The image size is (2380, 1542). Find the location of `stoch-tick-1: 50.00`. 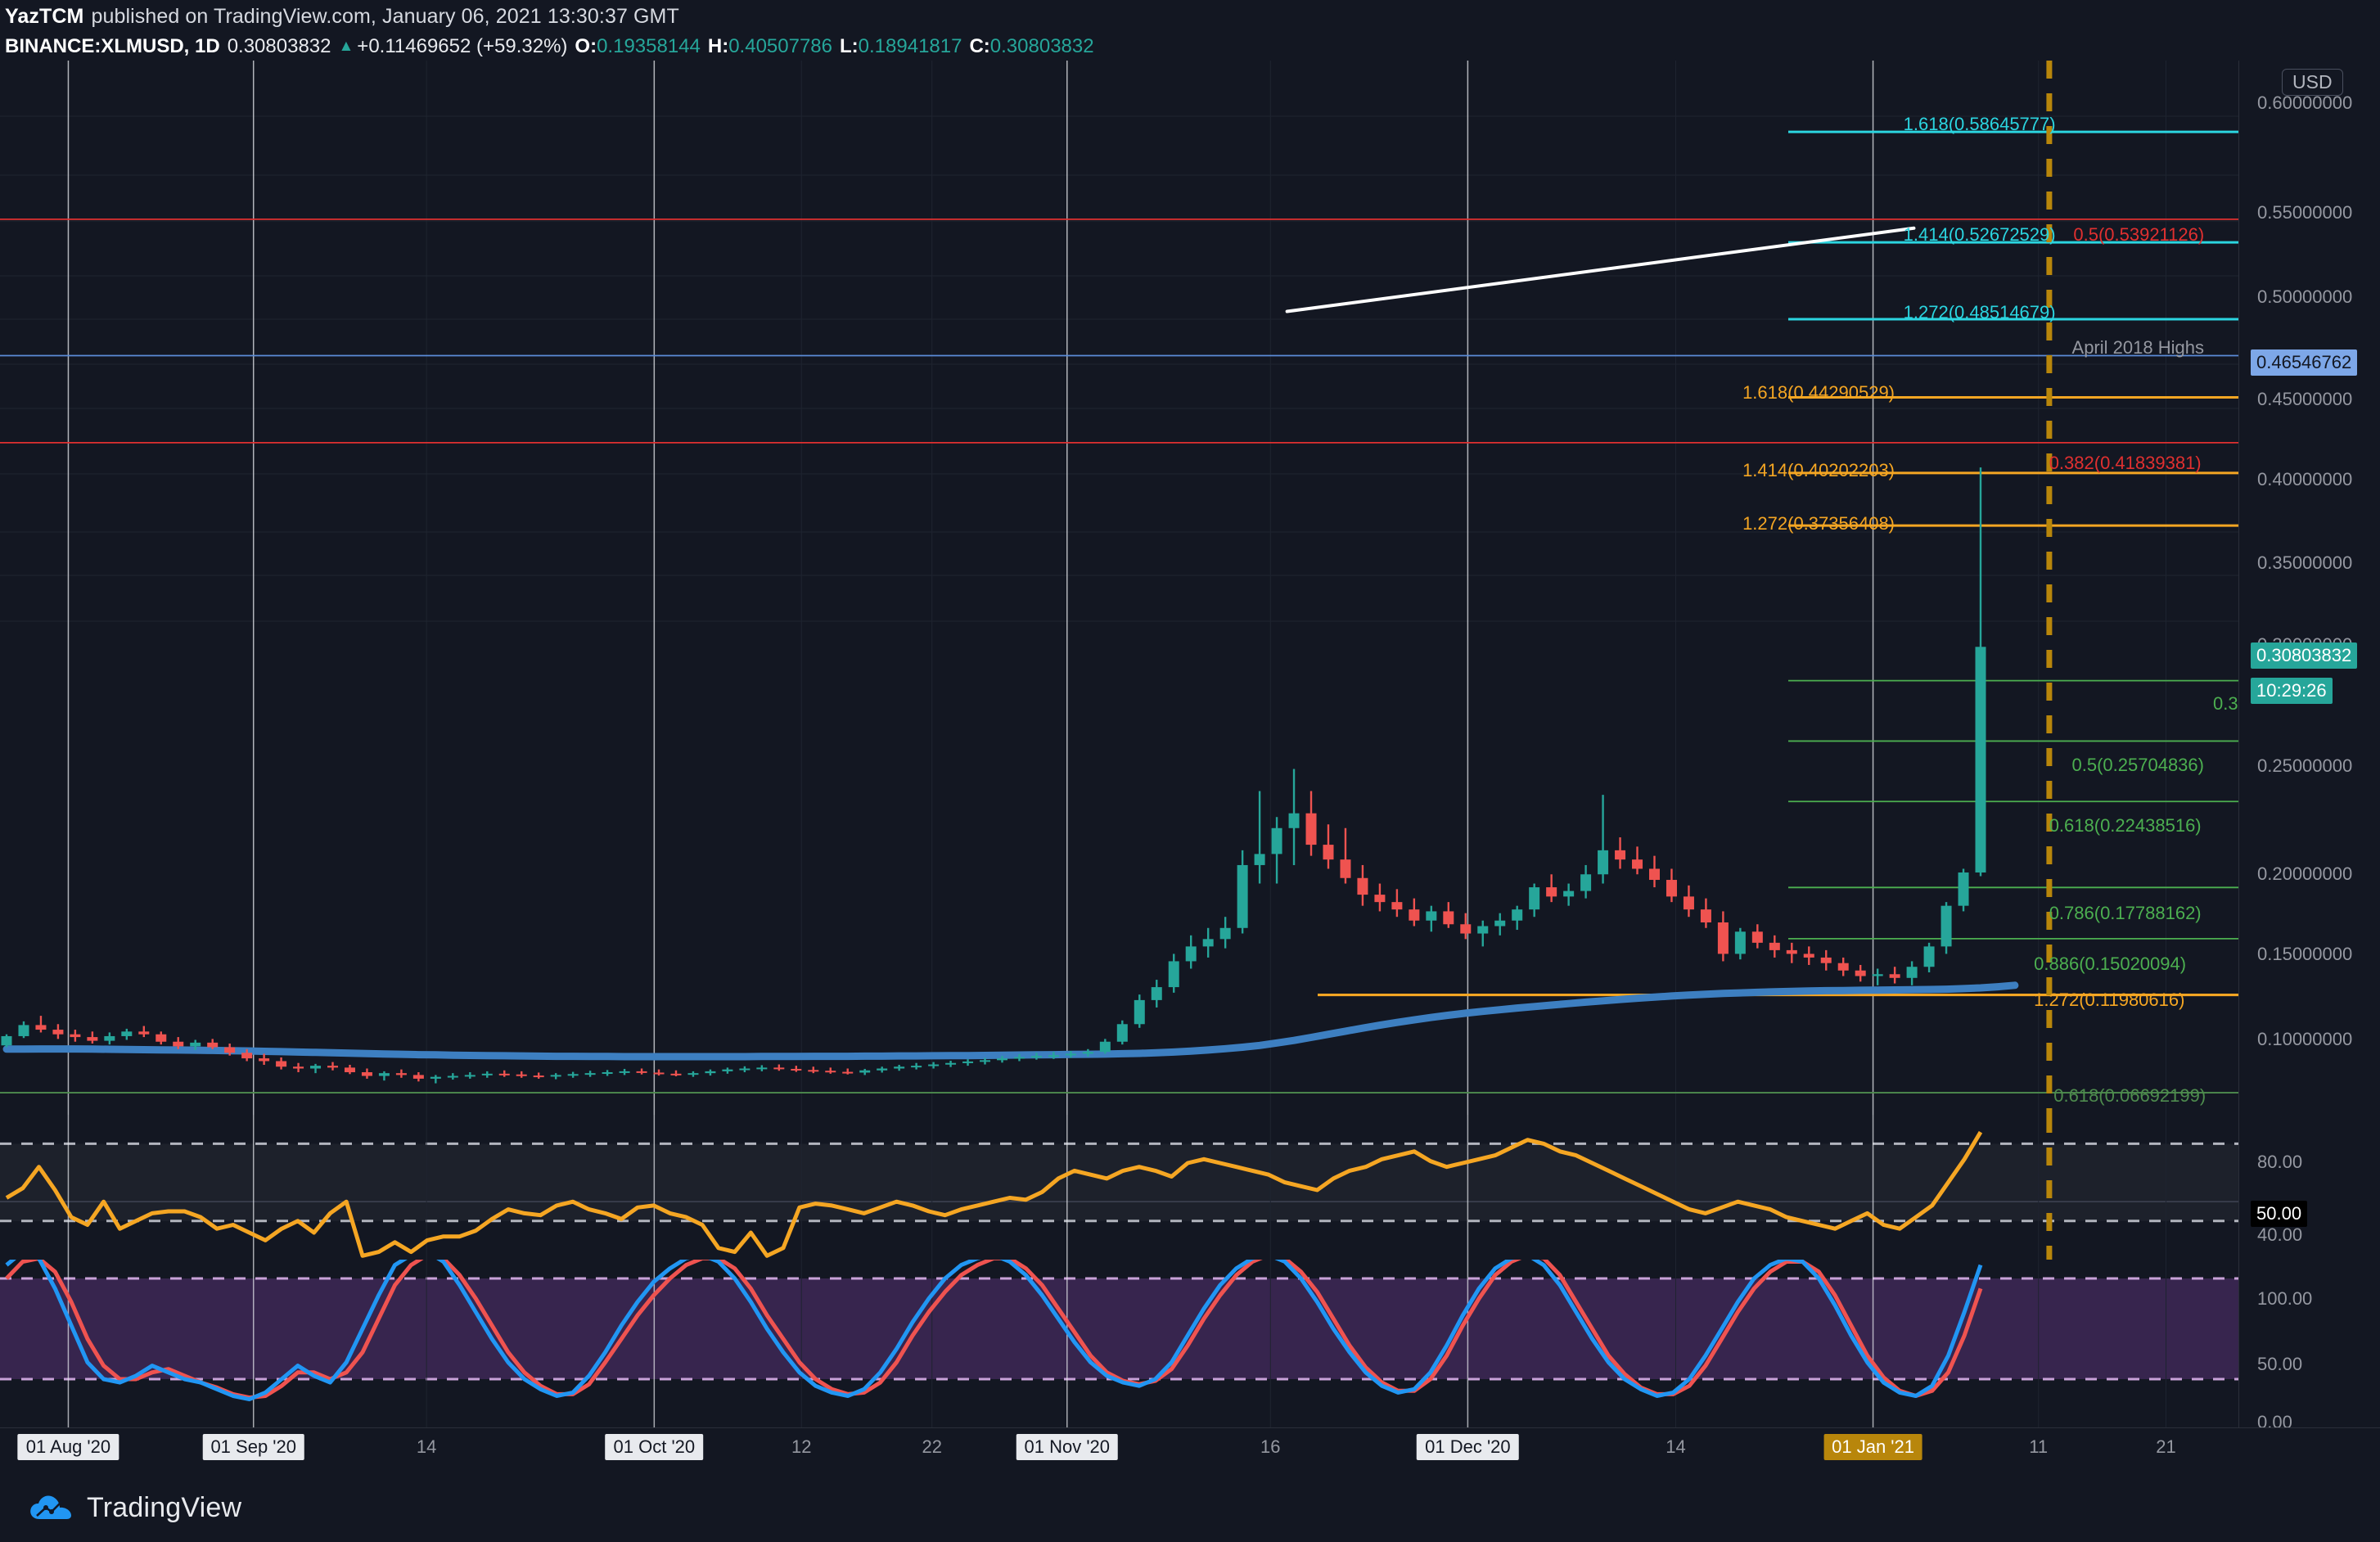

stoch-tick-1: 50.00 is located at coordinates (2280, 1365).